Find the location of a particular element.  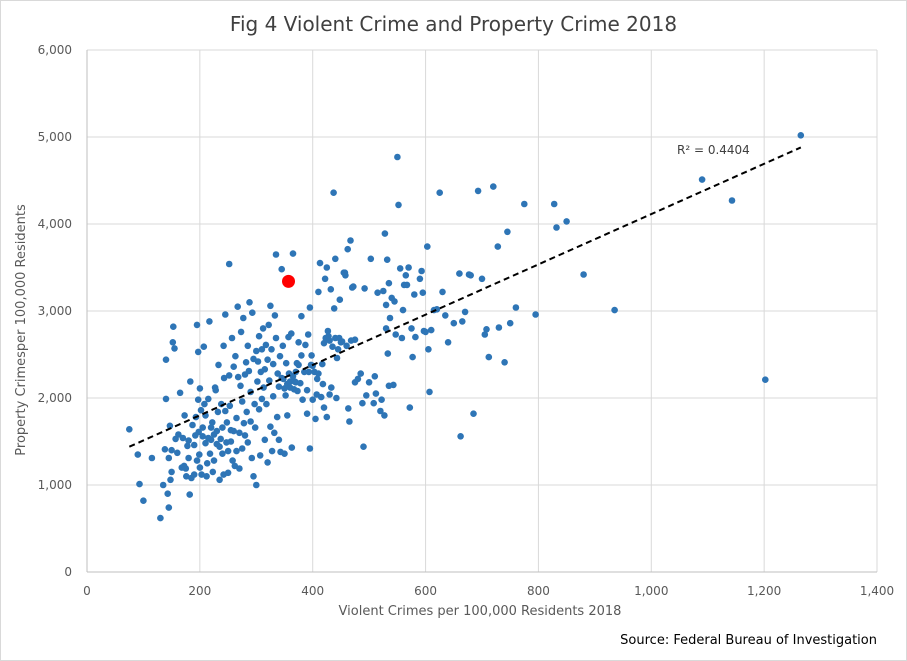

x-tick-label: 400 is located at coordinates (312, 591).